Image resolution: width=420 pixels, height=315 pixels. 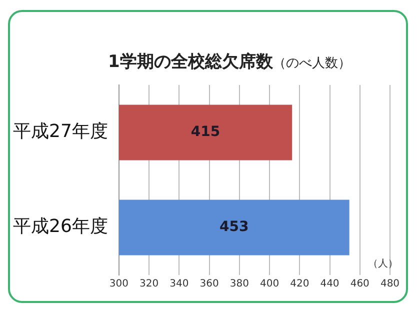 What do you see at coordinates (311, 63) in the screenshot?
I see `chart-subtitle: （のべ人数）` at bounding box center [311, 63].